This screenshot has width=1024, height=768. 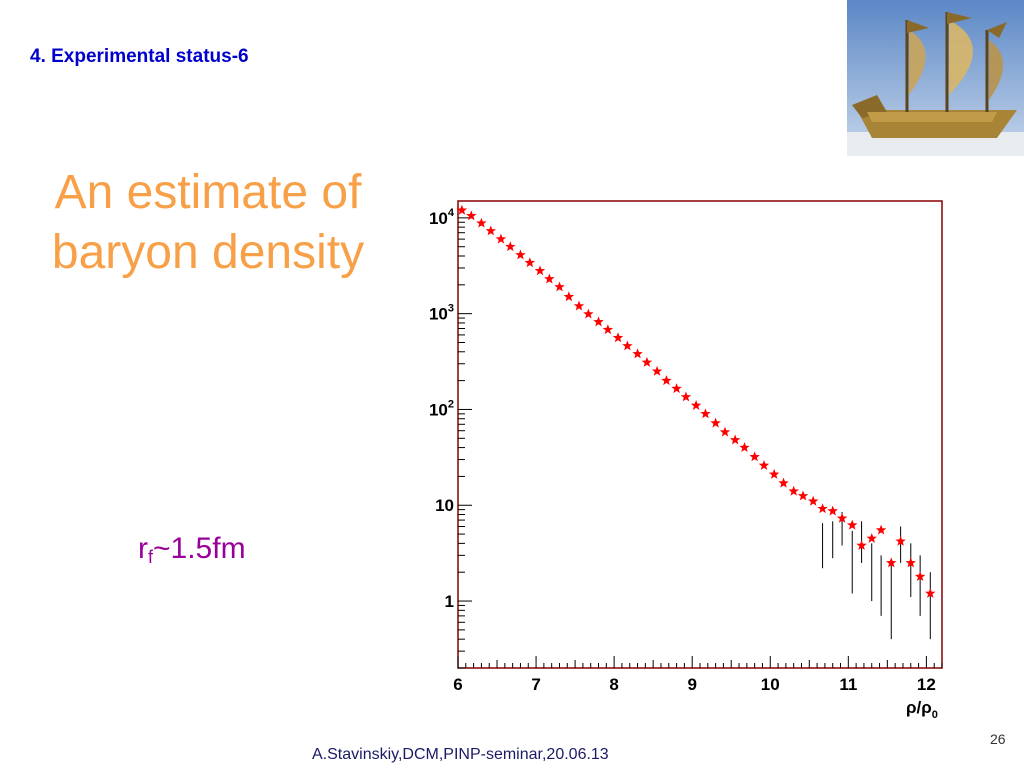 I want to click on x-tick-label: 11, so click(x=848, y=684).